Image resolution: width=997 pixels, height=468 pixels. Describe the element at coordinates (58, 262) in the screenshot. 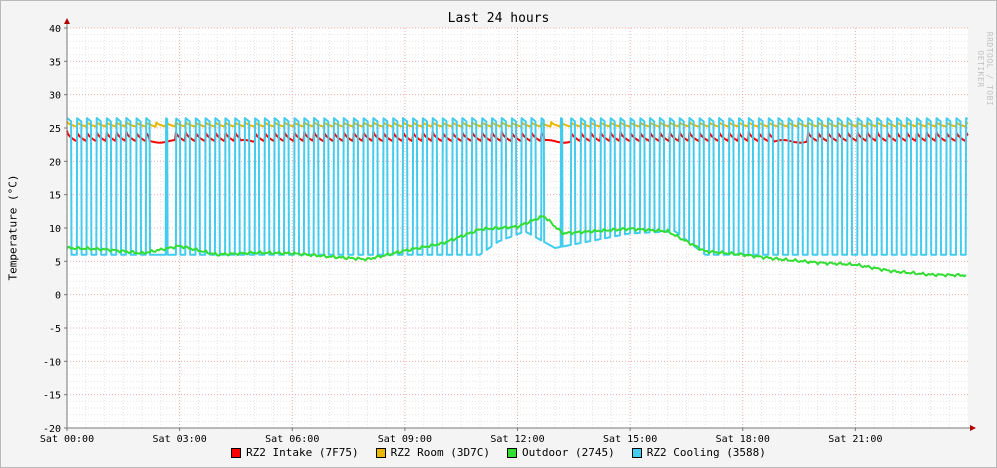

I see `y-tick-label: 5` at that location.